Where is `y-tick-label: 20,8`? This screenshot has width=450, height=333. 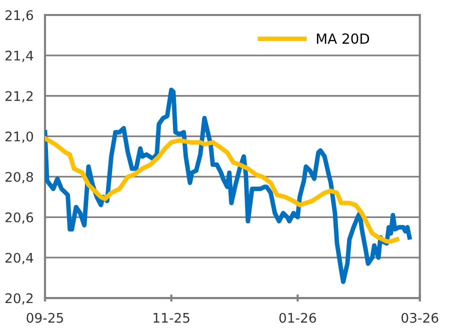 y-tick-label: 20,8 is located at coordinates (19, 178).